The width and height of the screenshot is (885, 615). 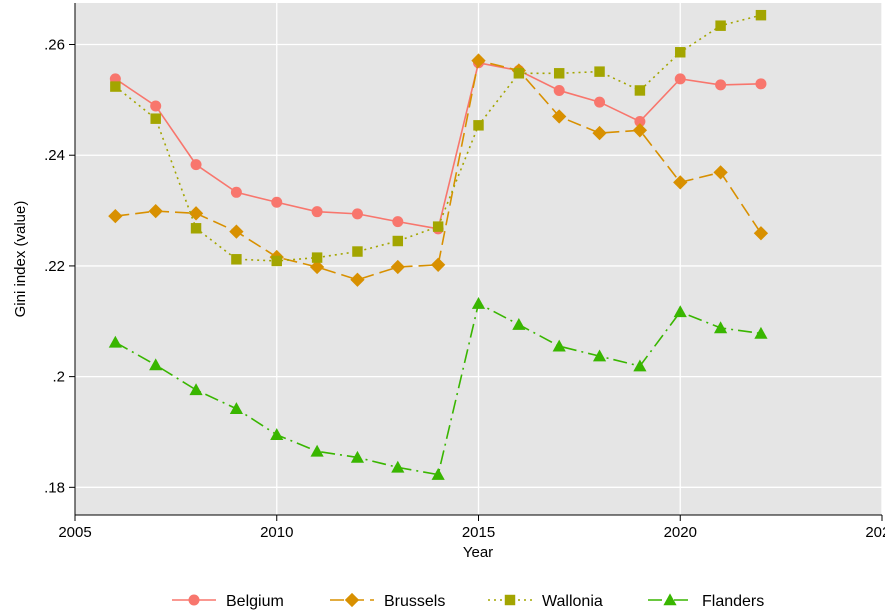 I want to click on y-tick-label: .18, so click(x=54, y=487).